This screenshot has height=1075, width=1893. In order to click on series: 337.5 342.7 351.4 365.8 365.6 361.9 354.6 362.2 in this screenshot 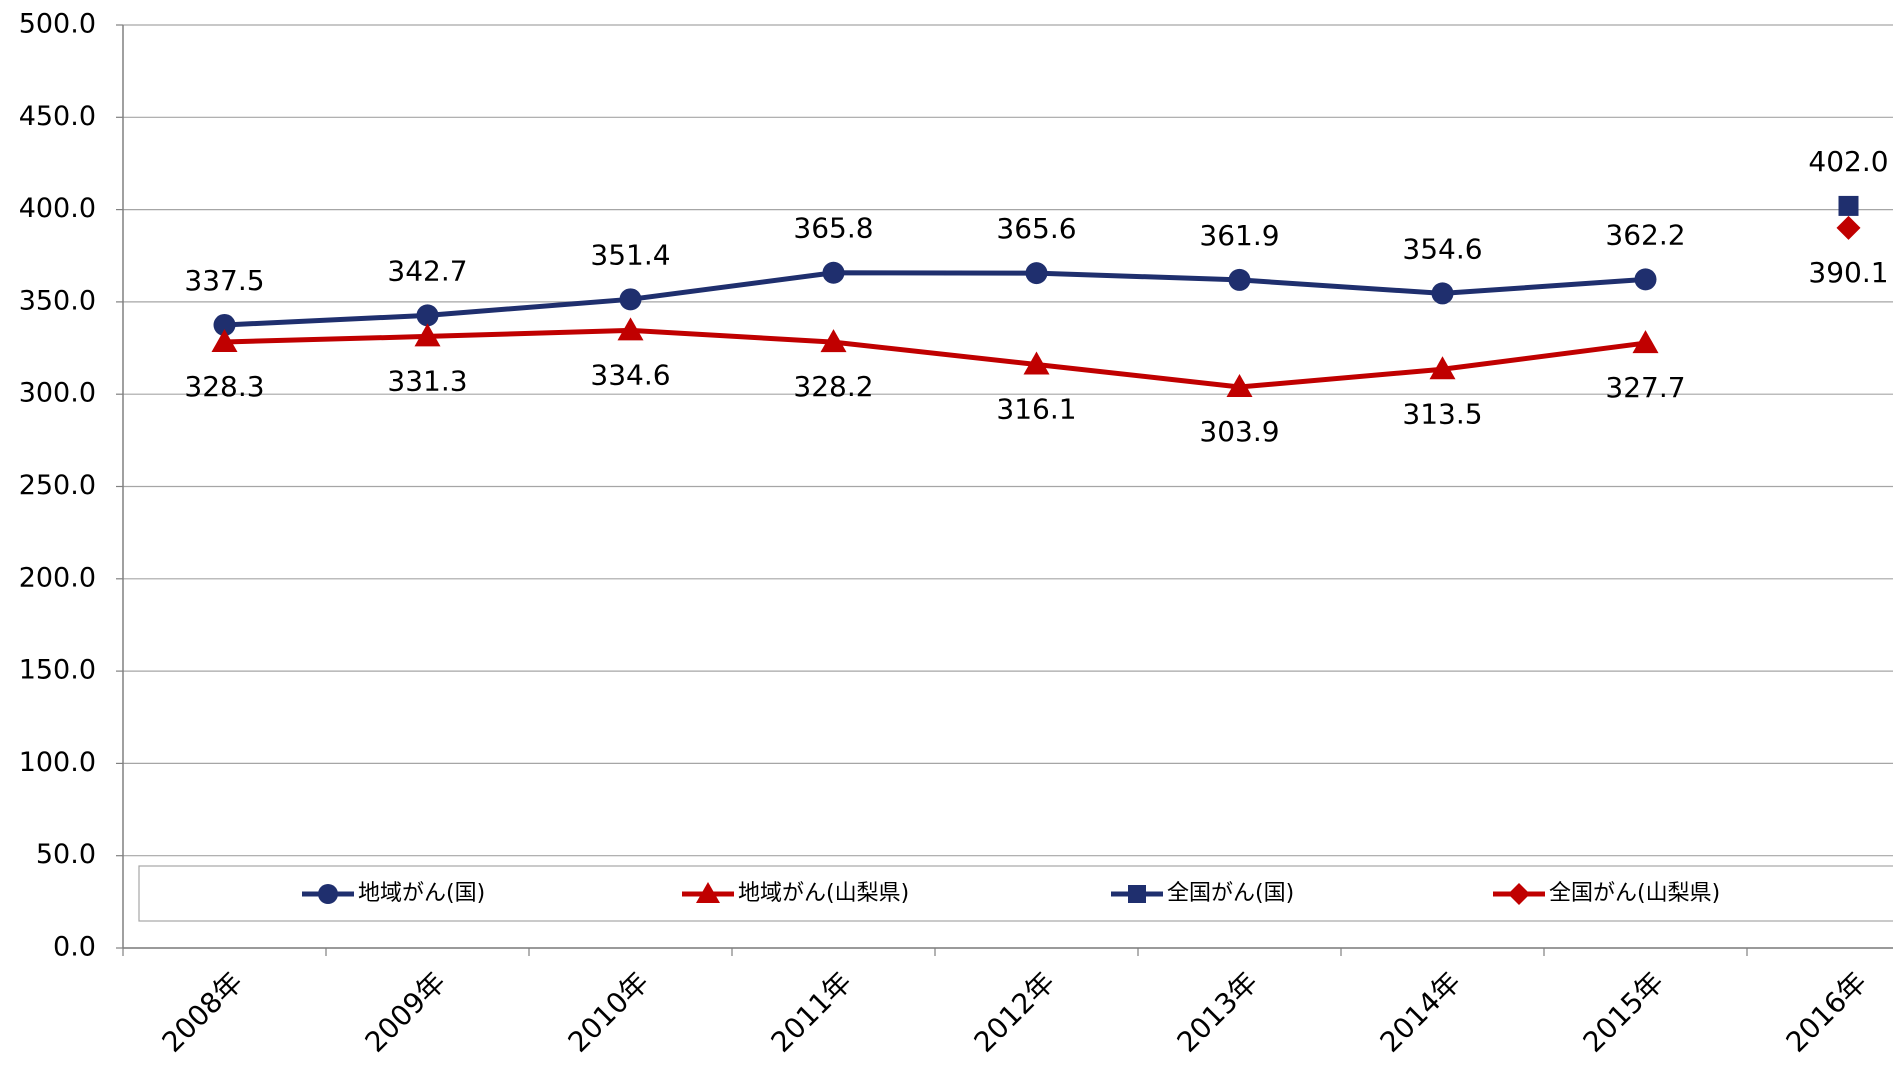, I will do `click(935, 274)`.